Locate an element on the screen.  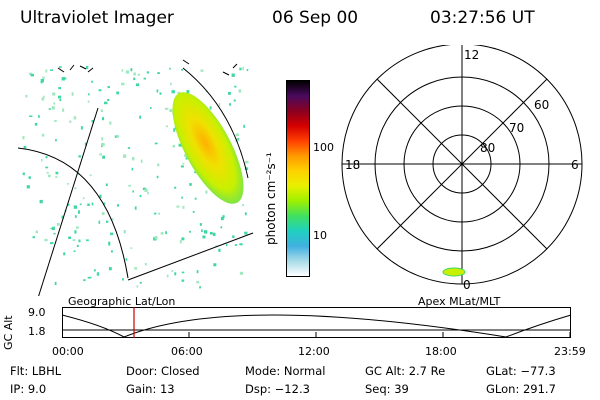
altitude-plot is located at coordinates (317, 322).